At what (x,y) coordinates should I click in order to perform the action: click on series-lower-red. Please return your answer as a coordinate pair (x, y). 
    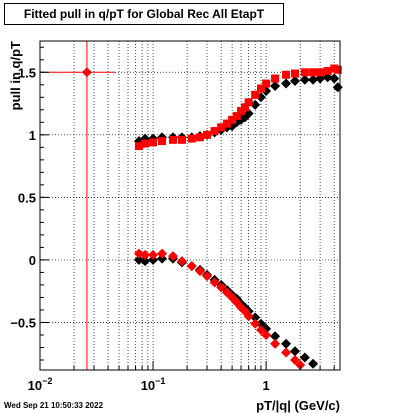
    Looking at the image, I should click on (219, 309).